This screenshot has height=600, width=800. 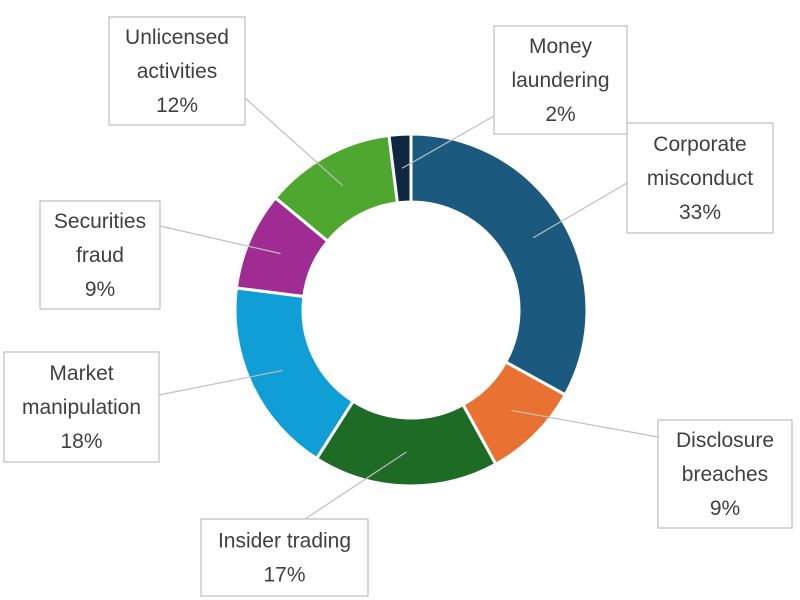 I want to click on data-label-category: laundering, so click(x=560, y=80).